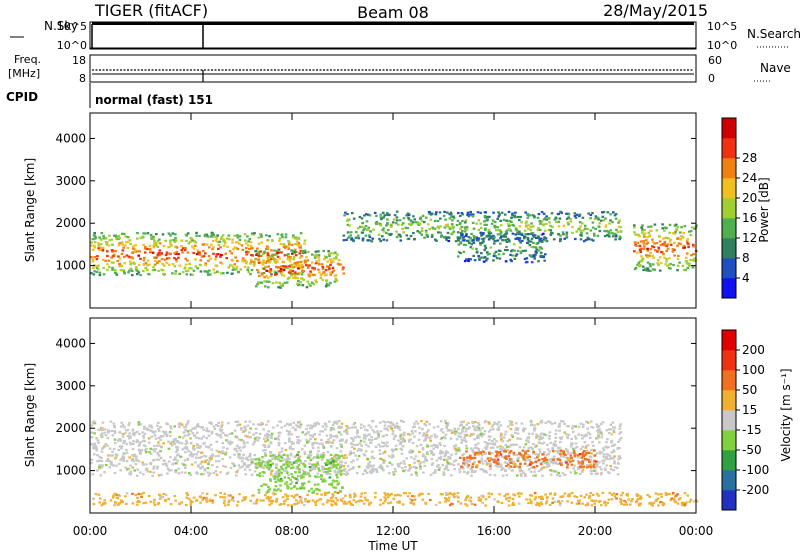  Describe the element at coordinates (30, 415) in the screenshot. I see `velocity-ylabel: Slant Range [km]` at that location.